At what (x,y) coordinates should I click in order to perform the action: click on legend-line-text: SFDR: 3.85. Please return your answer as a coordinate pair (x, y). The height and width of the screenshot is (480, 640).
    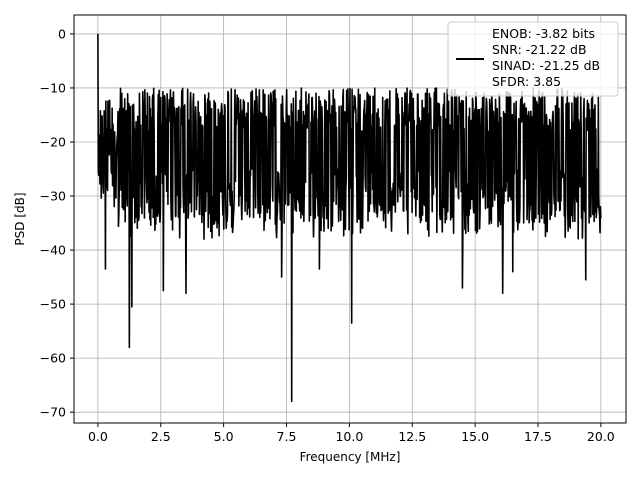
    Looking at the image, I should click on (526, 81).